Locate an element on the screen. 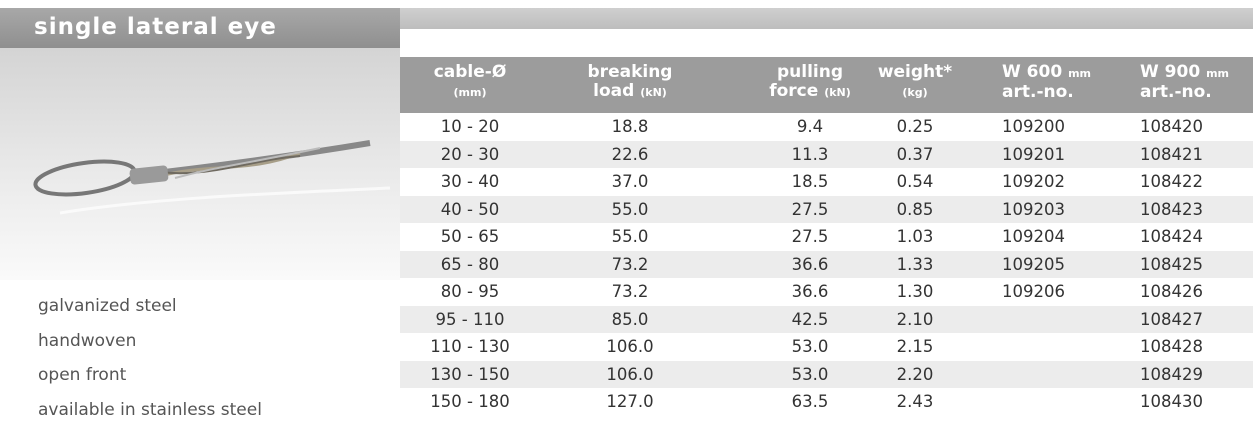  table-cell: 108424 is located at coordinates (1171, 236).